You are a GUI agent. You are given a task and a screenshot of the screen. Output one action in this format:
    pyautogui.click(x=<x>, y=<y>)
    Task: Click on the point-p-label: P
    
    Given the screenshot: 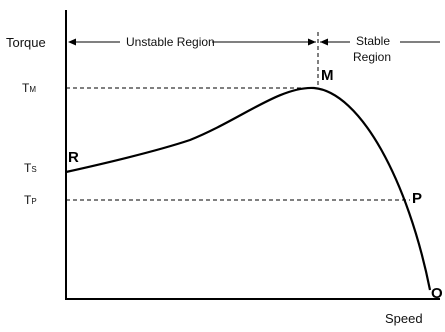 What is the action you would take?
    pyautogui.click(x=417, y=198)
    